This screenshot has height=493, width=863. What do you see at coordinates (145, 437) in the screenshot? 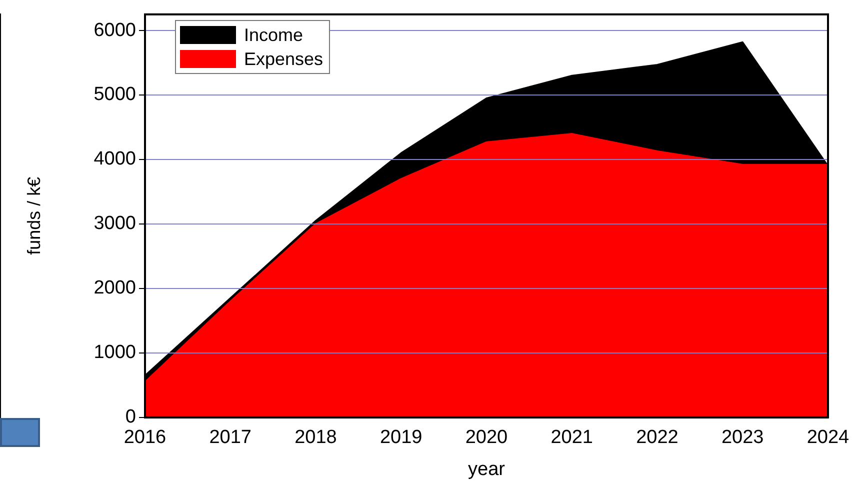
I see `x-tick-label: 2016` at bounding box center [145, 437].